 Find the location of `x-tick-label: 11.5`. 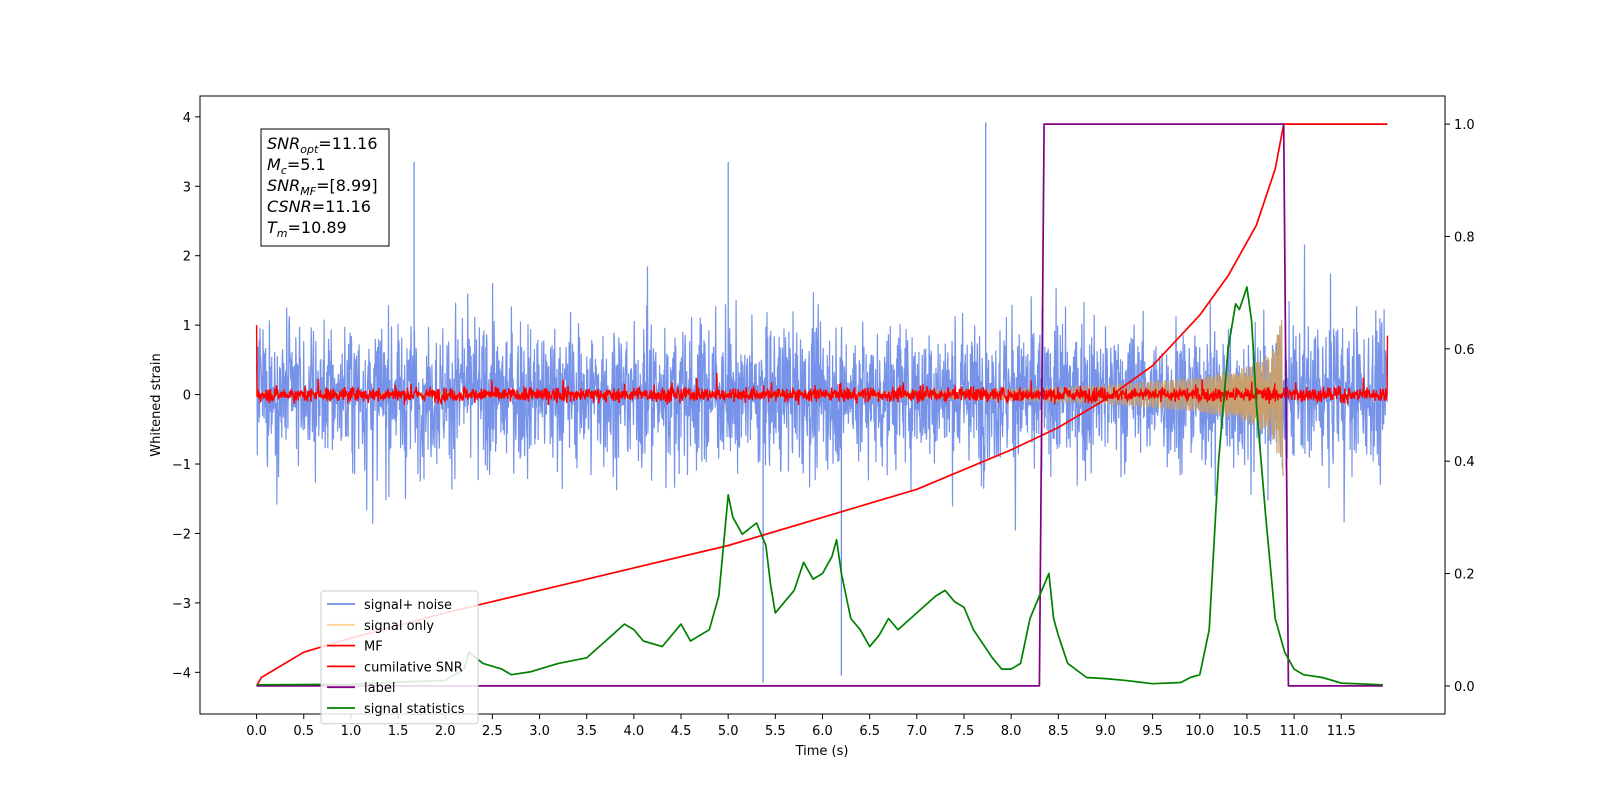

x-tick-label: 11.5 is located at coordinates (1341, 731).